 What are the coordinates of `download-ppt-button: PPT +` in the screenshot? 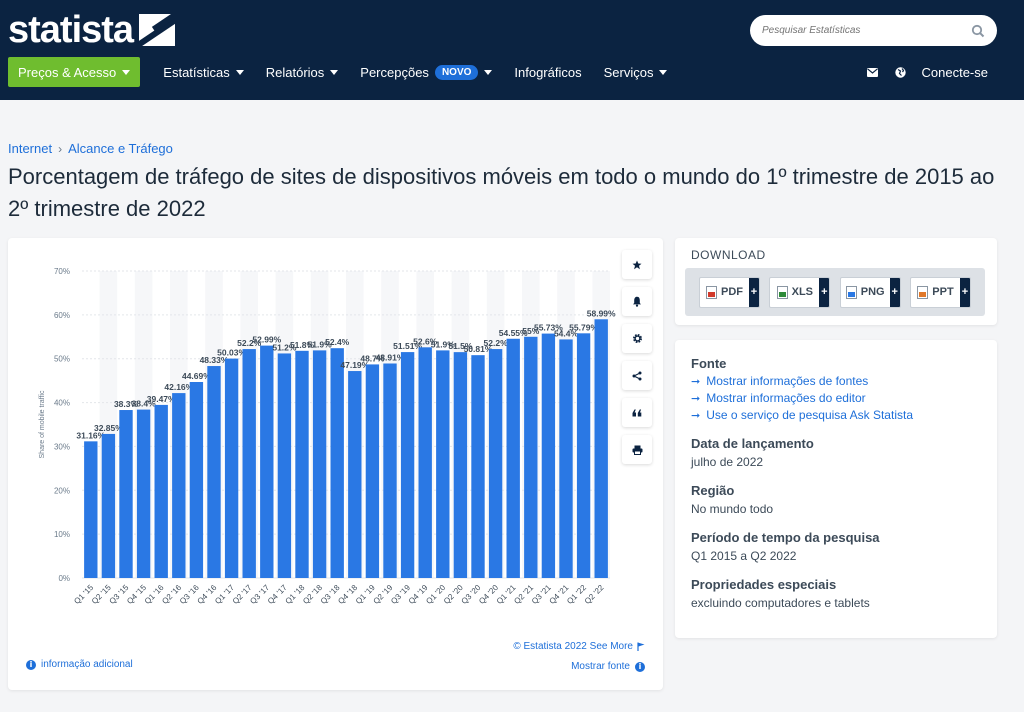 It's located at (940, 292).